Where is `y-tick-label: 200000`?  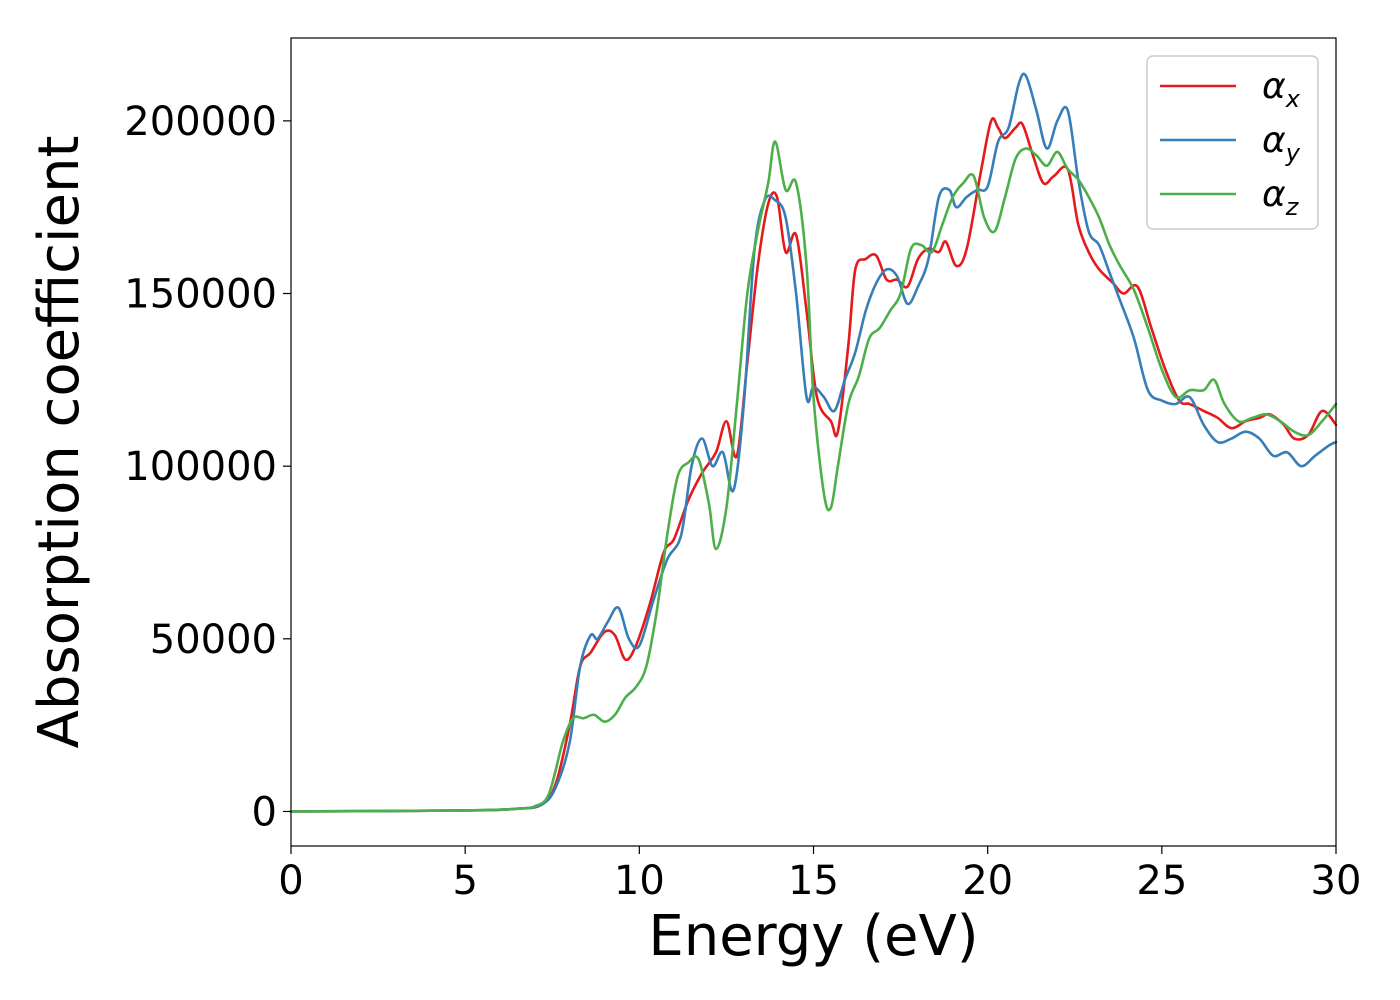 y-tick-label: 200000 is located at coordinates (200, 122).